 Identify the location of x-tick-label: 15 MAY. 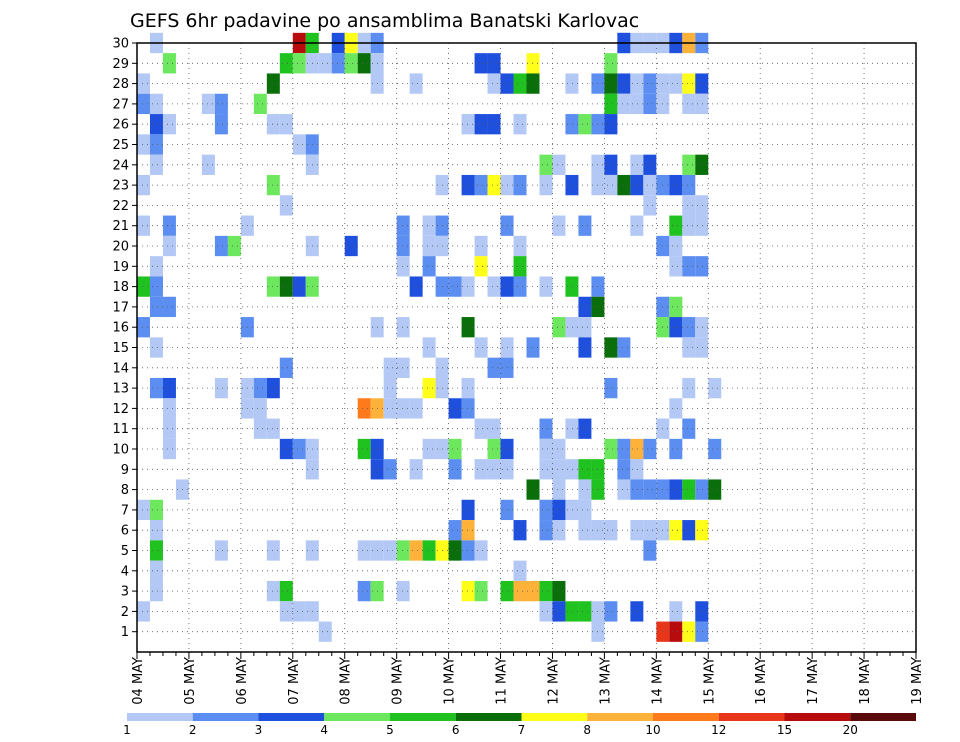
(709, 681).